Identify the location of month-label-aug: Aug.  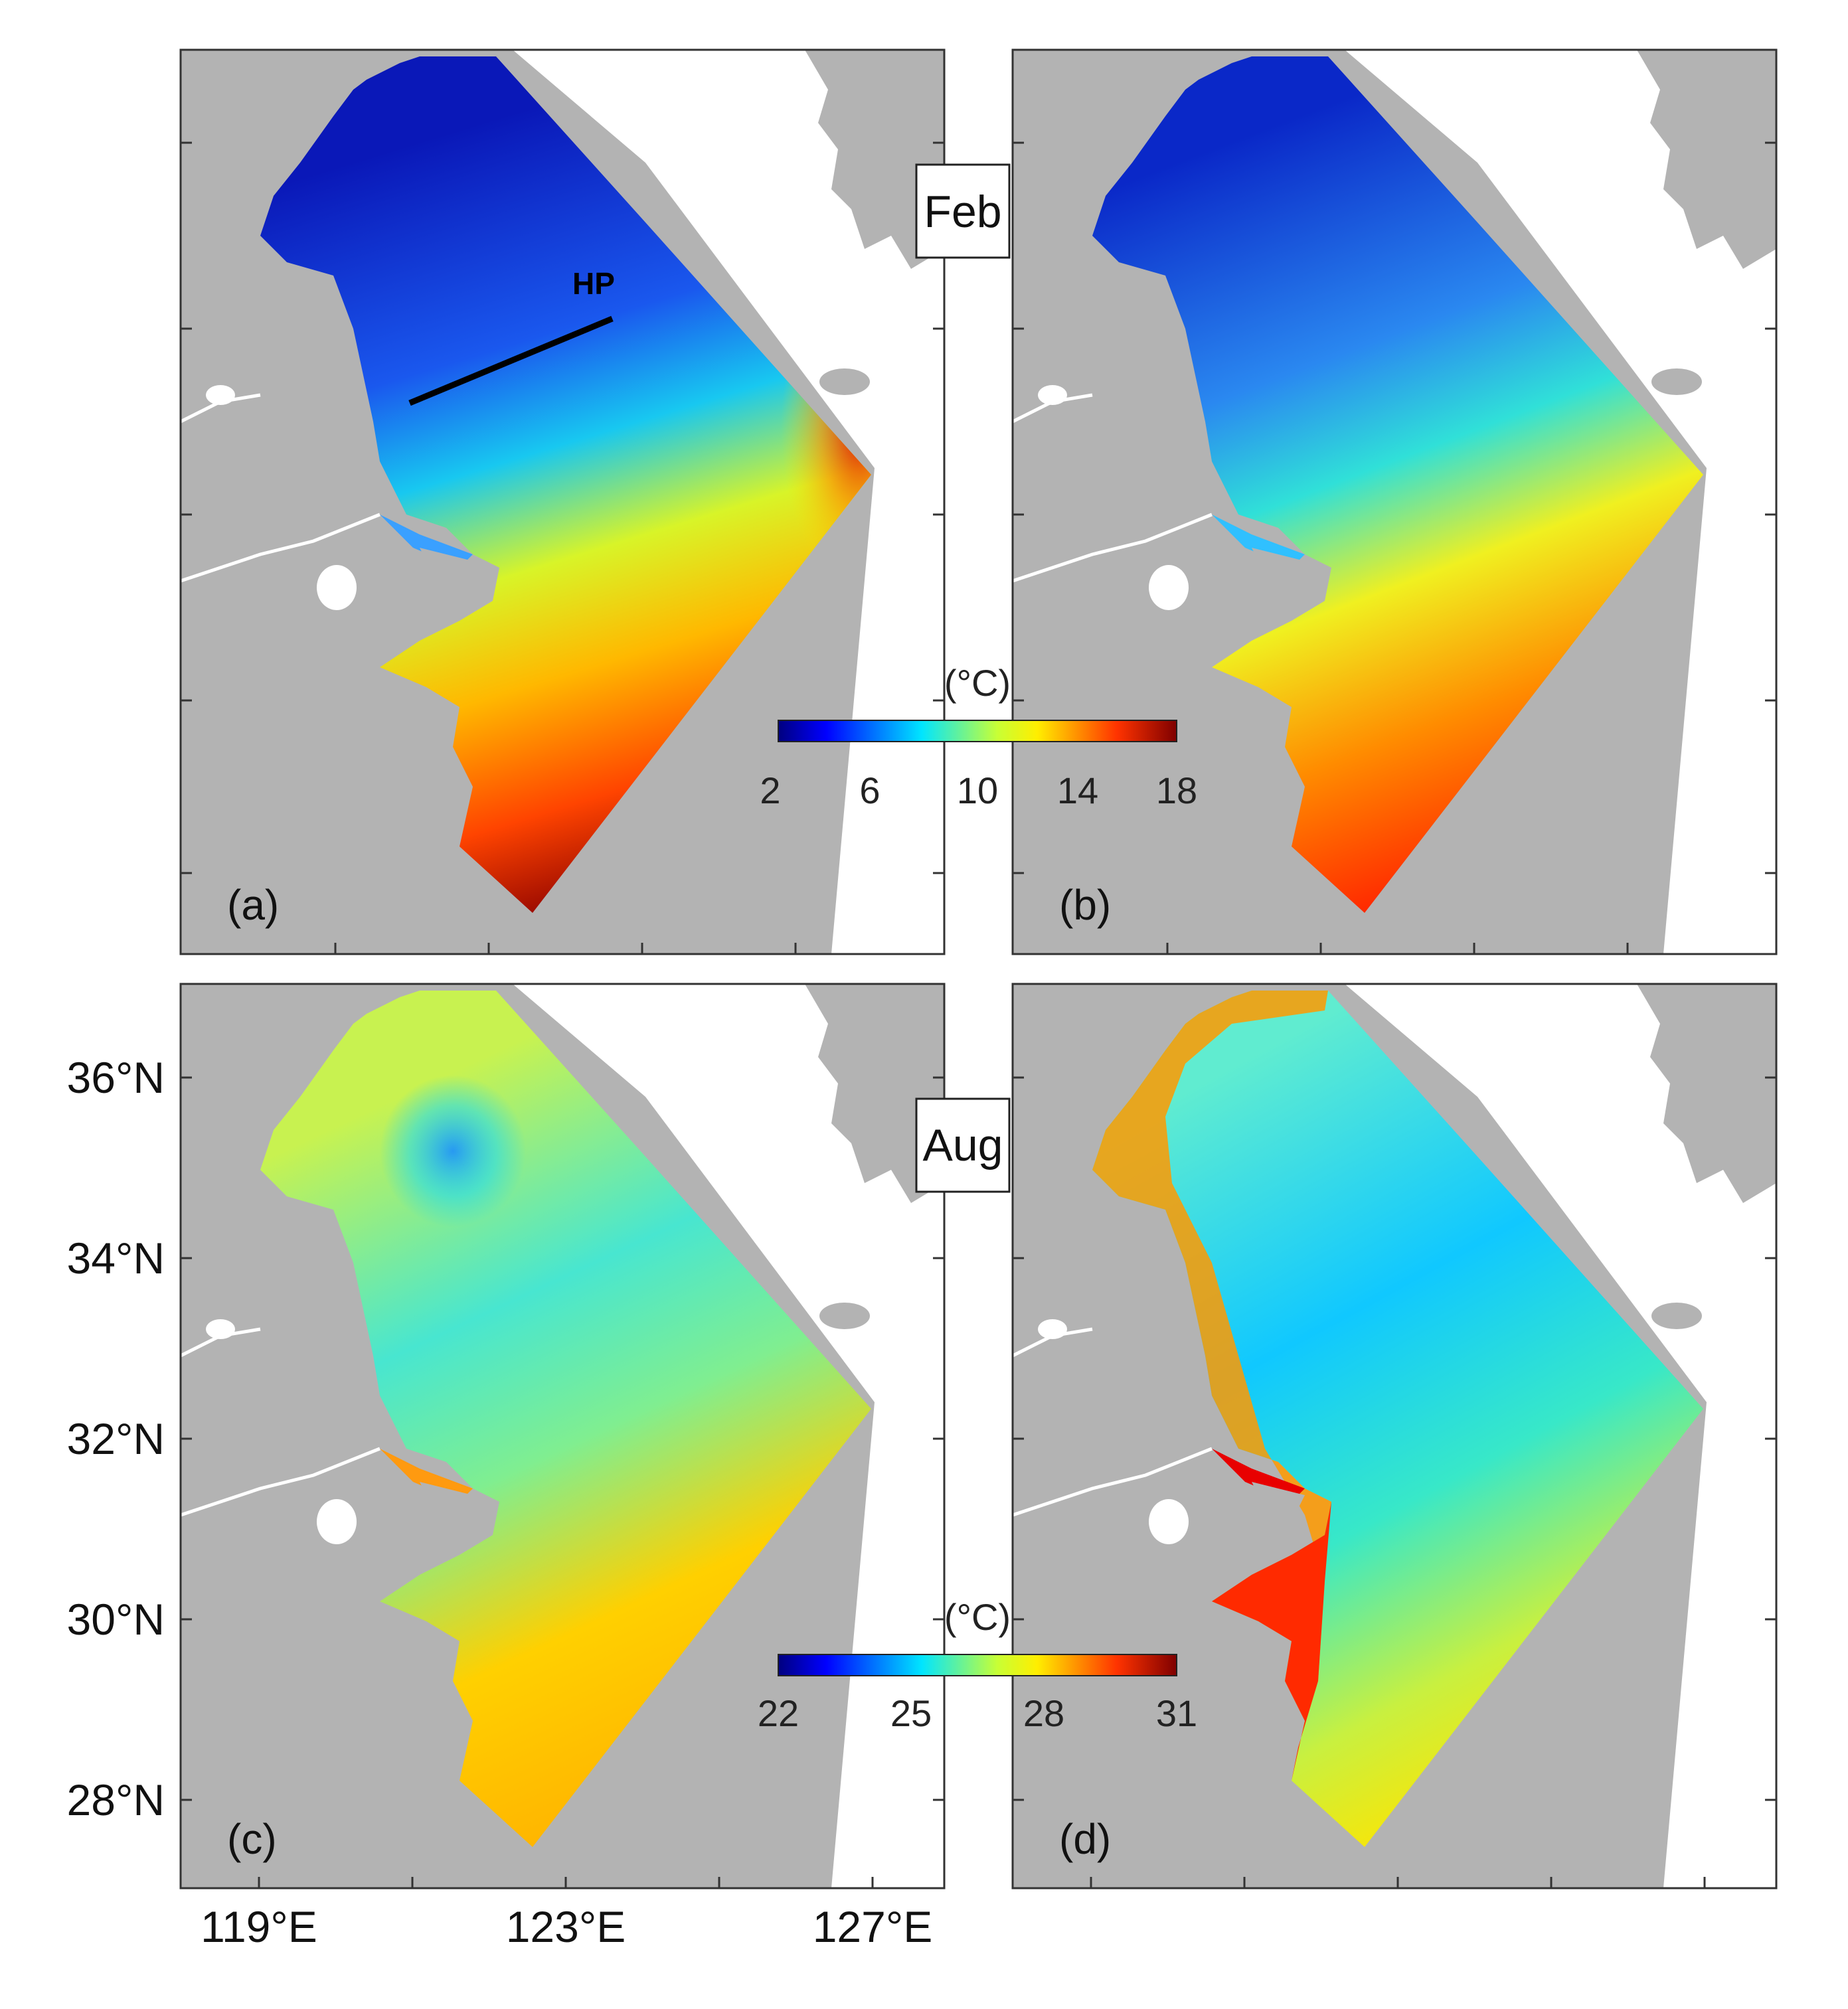
(963, 1145).